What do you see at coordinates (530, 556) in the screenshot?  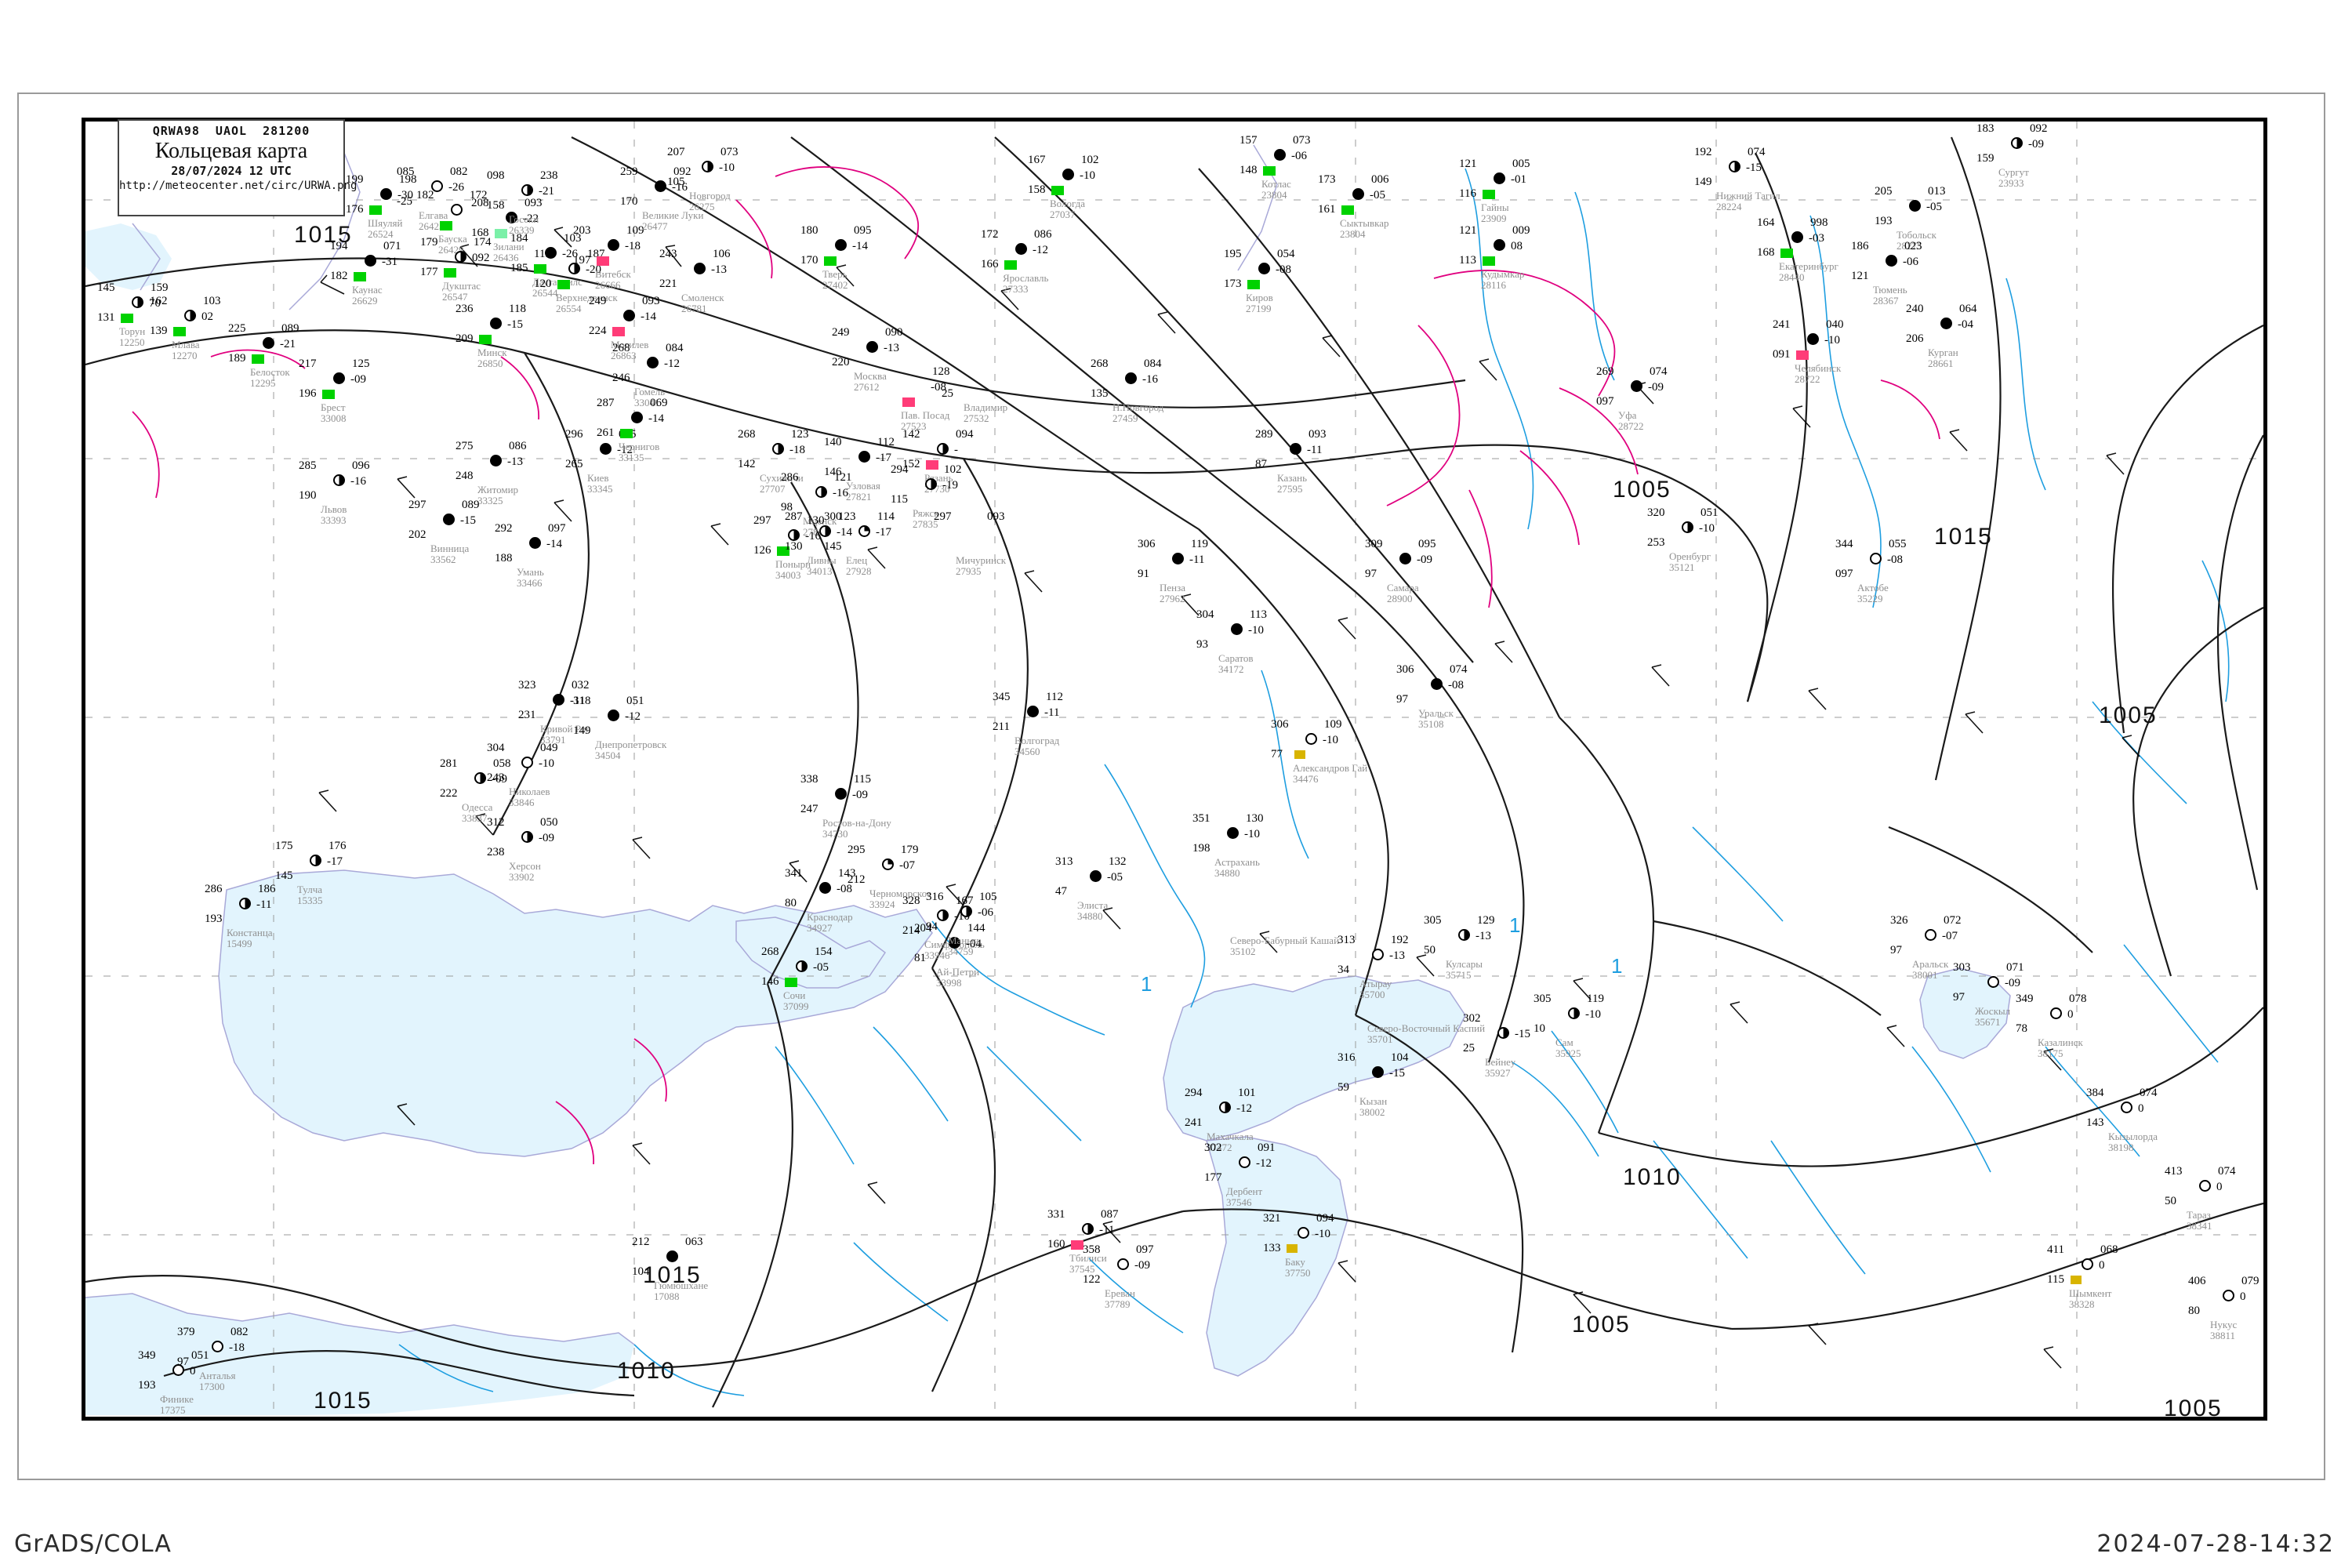 I see `station-plot: 292 097 188 -14 Умань 33466` at bounding box center [530, 556].